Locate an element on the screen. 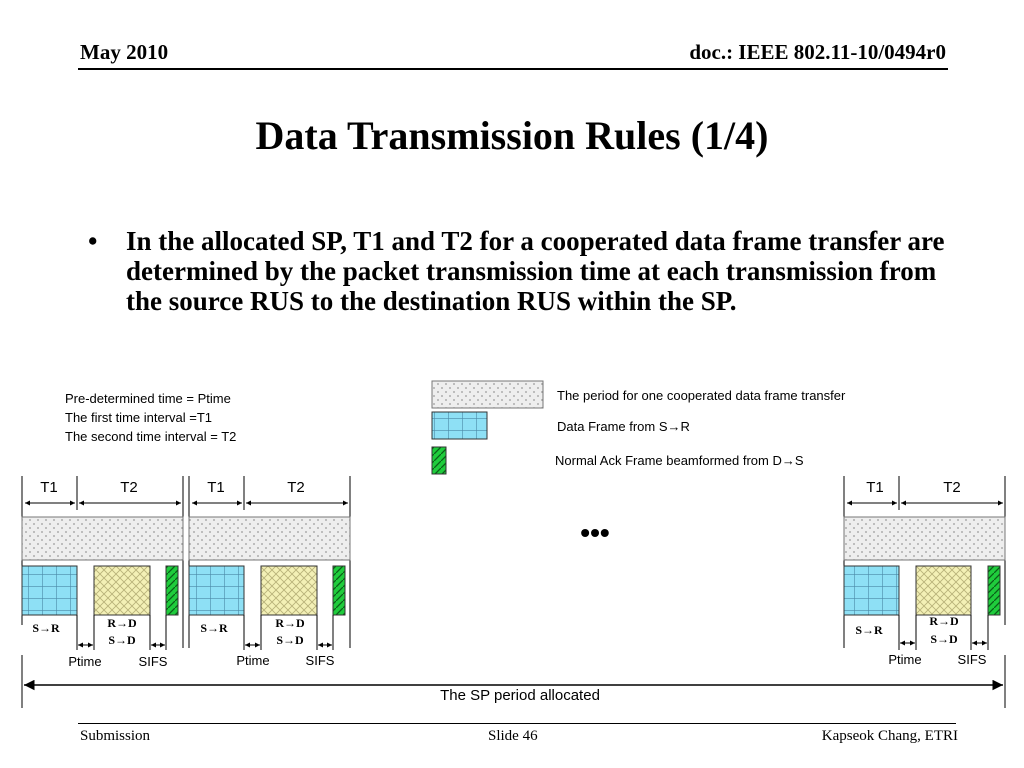 This screenshot has height=768, width=1024. group-3-period-block is located at coordinates (924, 538).